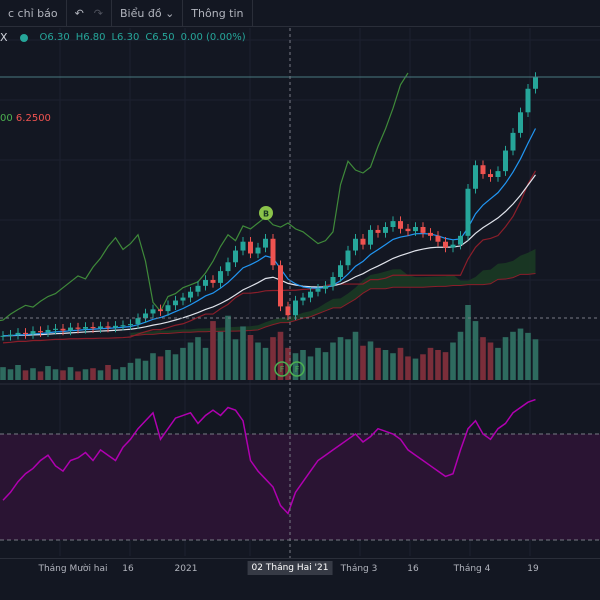 The height and width of the screenshot is (600, 600). Describe the element at coordinates (128, 569) in the screenshot. I see `time-label: 16` at that location.